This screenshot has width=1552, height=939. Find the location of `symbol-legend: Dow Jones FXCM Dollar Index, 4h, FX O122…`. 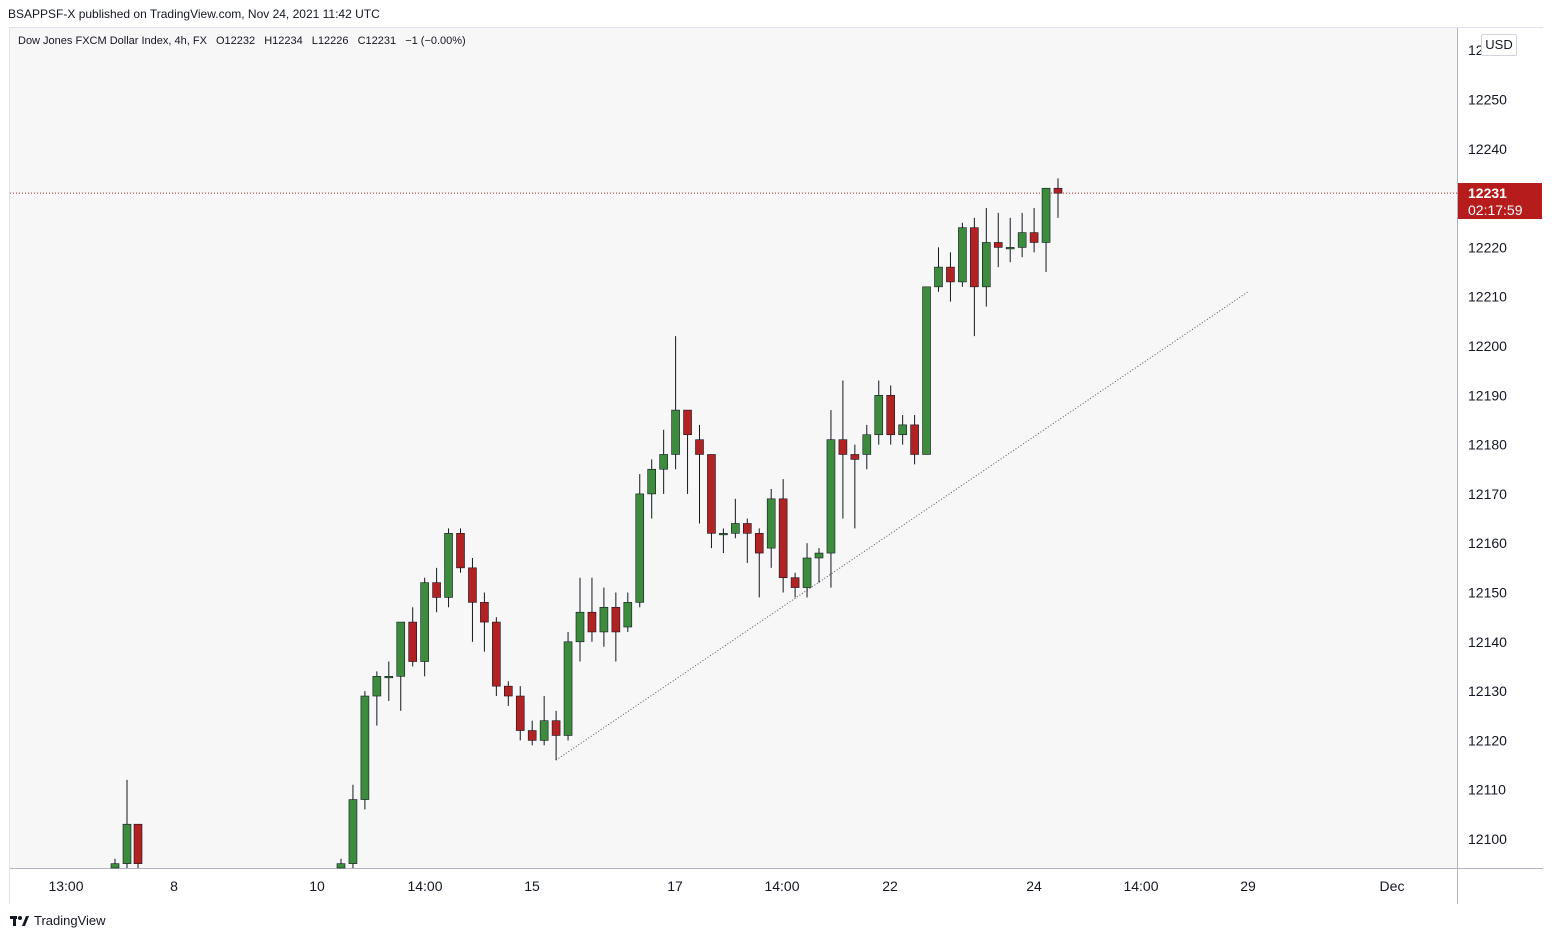

symbol-legend: Dow Jones FXCM Dollar Index, 4h, FX O122… is located at coordinates (245, 41).